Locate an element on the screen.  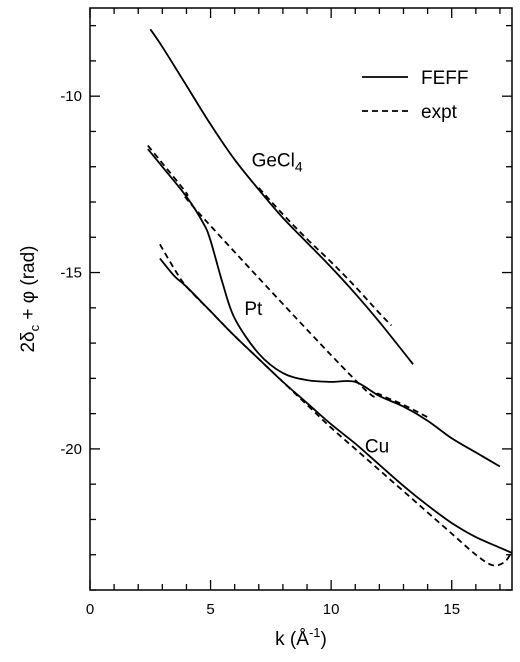
y-tick-label: -15 is located at coordinates (71, 273).